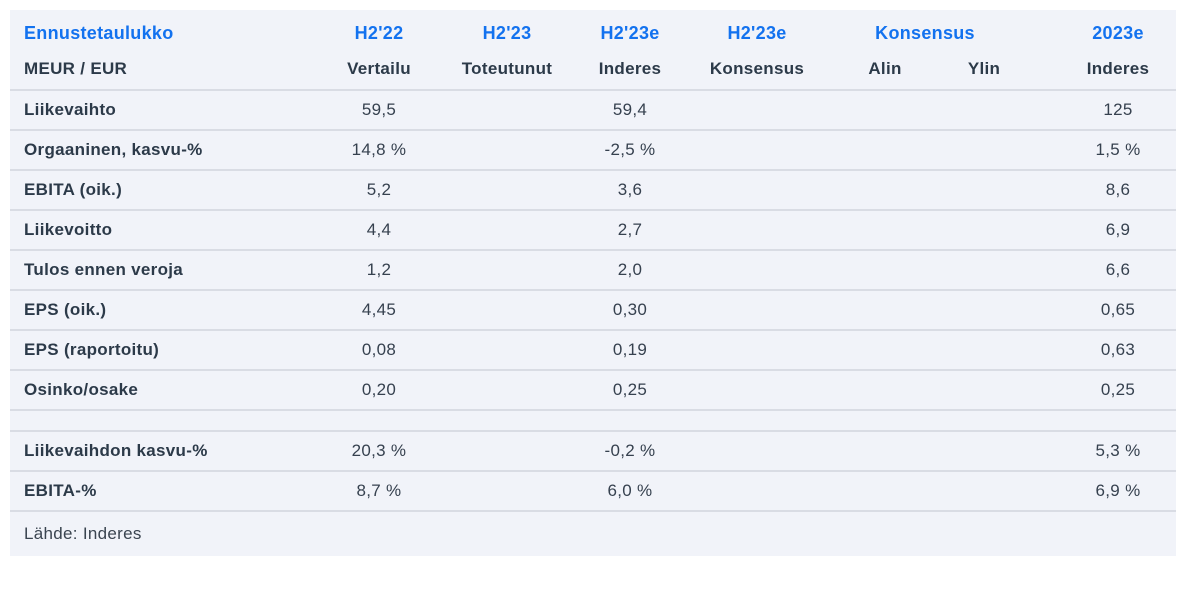 This screenshot has height=594, width=1186. What do you see at coordinates (630, 68) in the screenshot?
I see `sub-header-inderes: Inderes` at bounding box center [630, 68].